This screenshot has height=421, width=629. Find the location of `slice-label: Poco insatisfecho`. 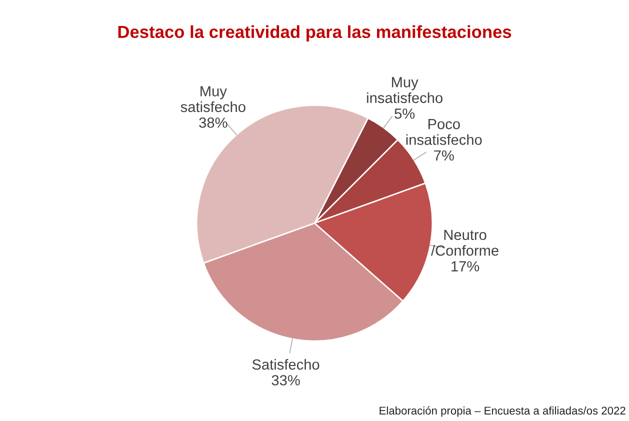

slice-label: Poco insatisfecho is located at coordinates (444, 132).